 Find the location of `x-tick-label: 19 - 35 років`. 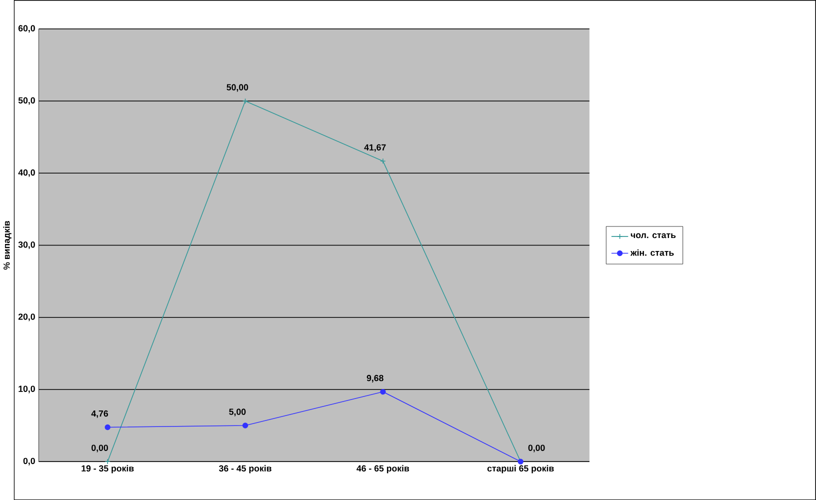

x-tick-label: 19 - 35 років is located at coordinates (108, 469).